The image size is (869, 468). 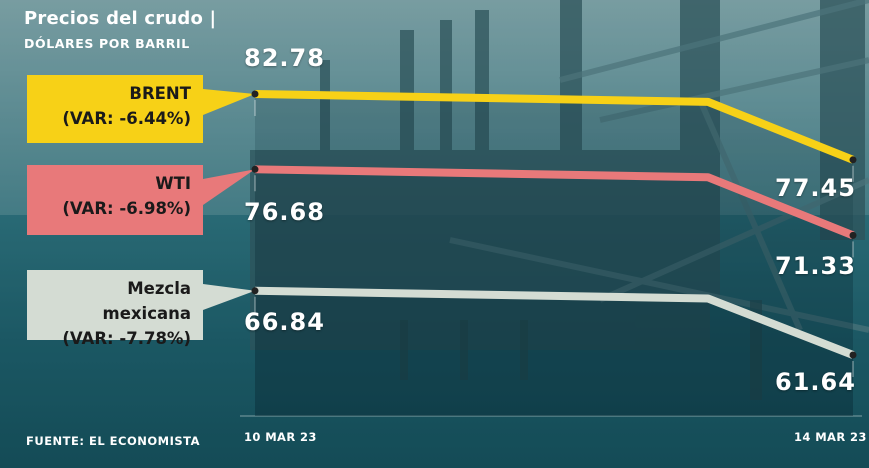 I want to click on chart-subtitle: DÓLARES POR BARRIL, so click(x=107, y=43).